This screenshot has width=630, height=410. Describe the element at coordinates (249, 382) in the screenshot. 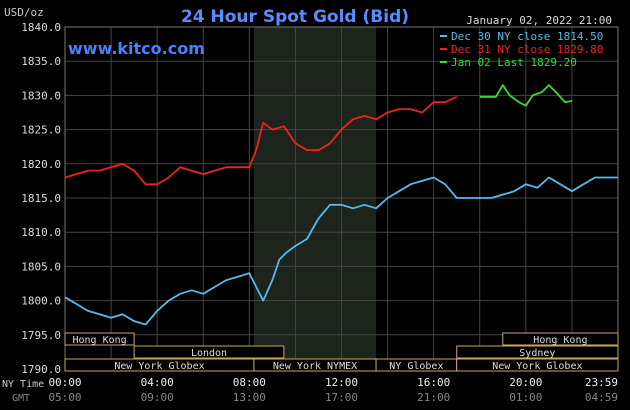

I see `x-tick-label-ny: 08:00` at that location.